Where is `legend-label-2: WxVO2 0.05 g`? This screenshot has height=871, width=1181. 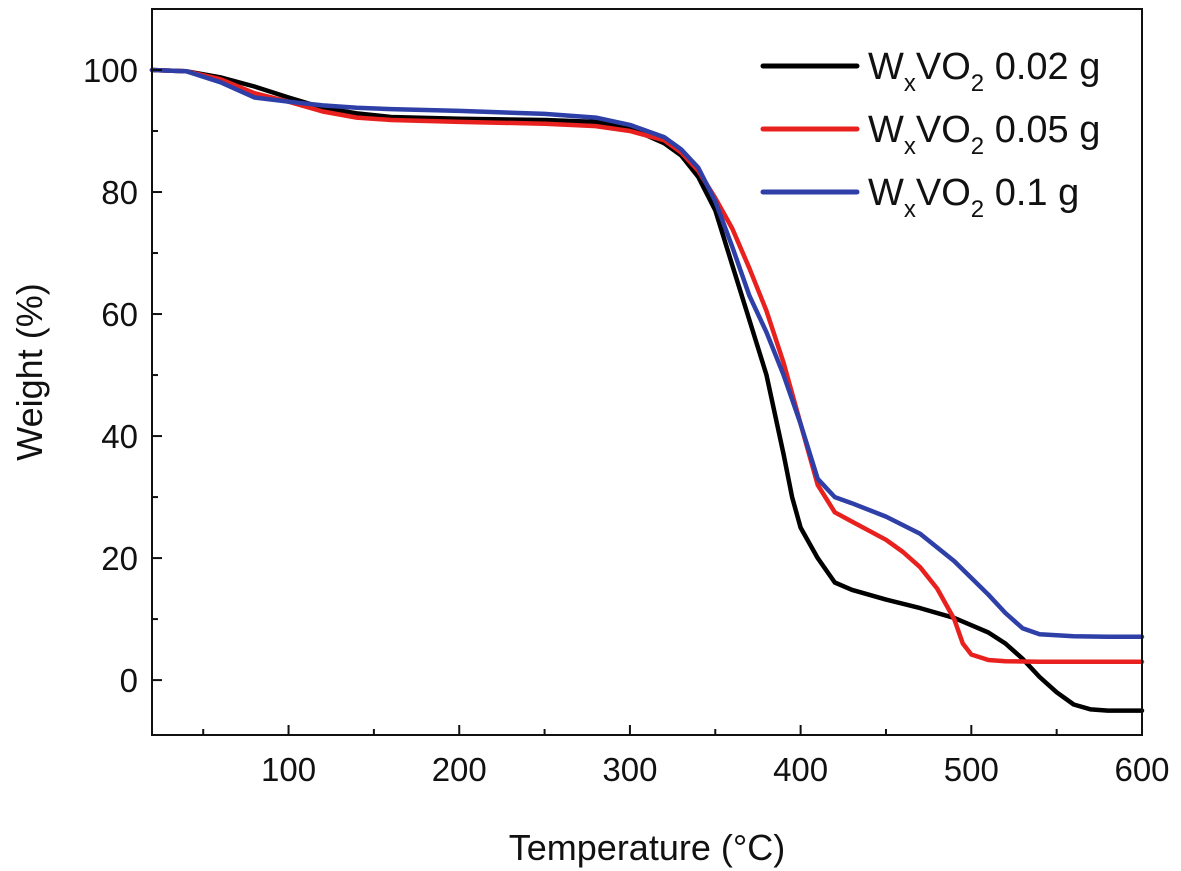 legend-label-2: WxVO2 0.05 g is located at coordinates (984, 134).